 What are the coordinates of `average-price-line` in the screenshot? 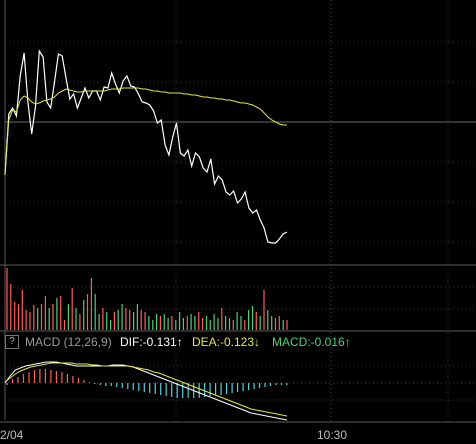 It's located at (145, 131).